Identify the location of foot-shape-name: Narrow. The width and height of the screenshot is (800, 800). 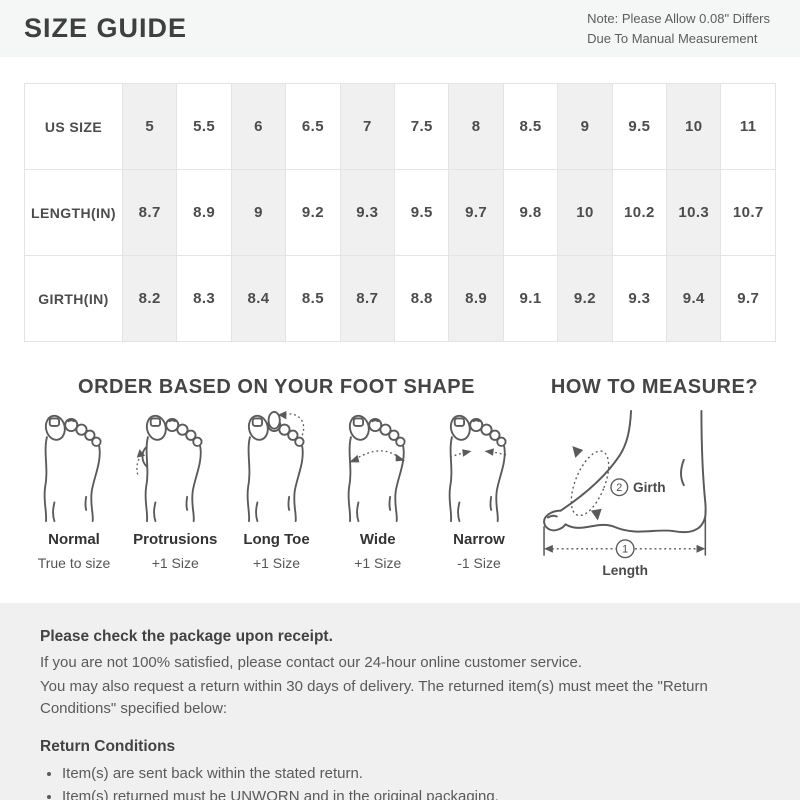
(479, 539).